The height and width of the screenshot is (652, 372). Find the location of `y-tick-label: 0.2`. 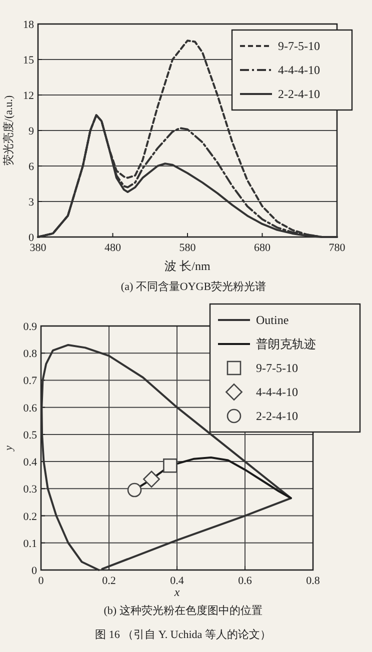

y-tick-label: 0.2 is located at coordinates (30, 516).